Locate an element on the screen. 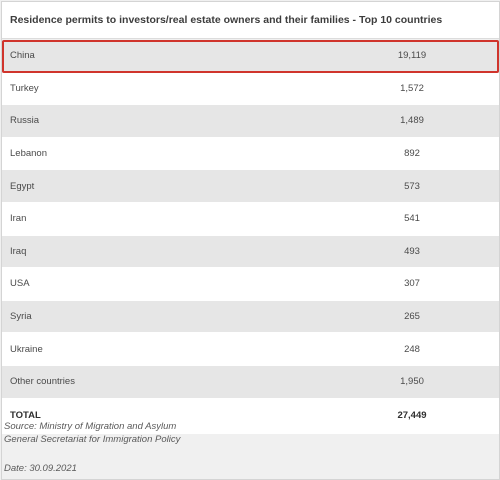  table-row: Other countries 1,950 is located at coordinates (250, 382).